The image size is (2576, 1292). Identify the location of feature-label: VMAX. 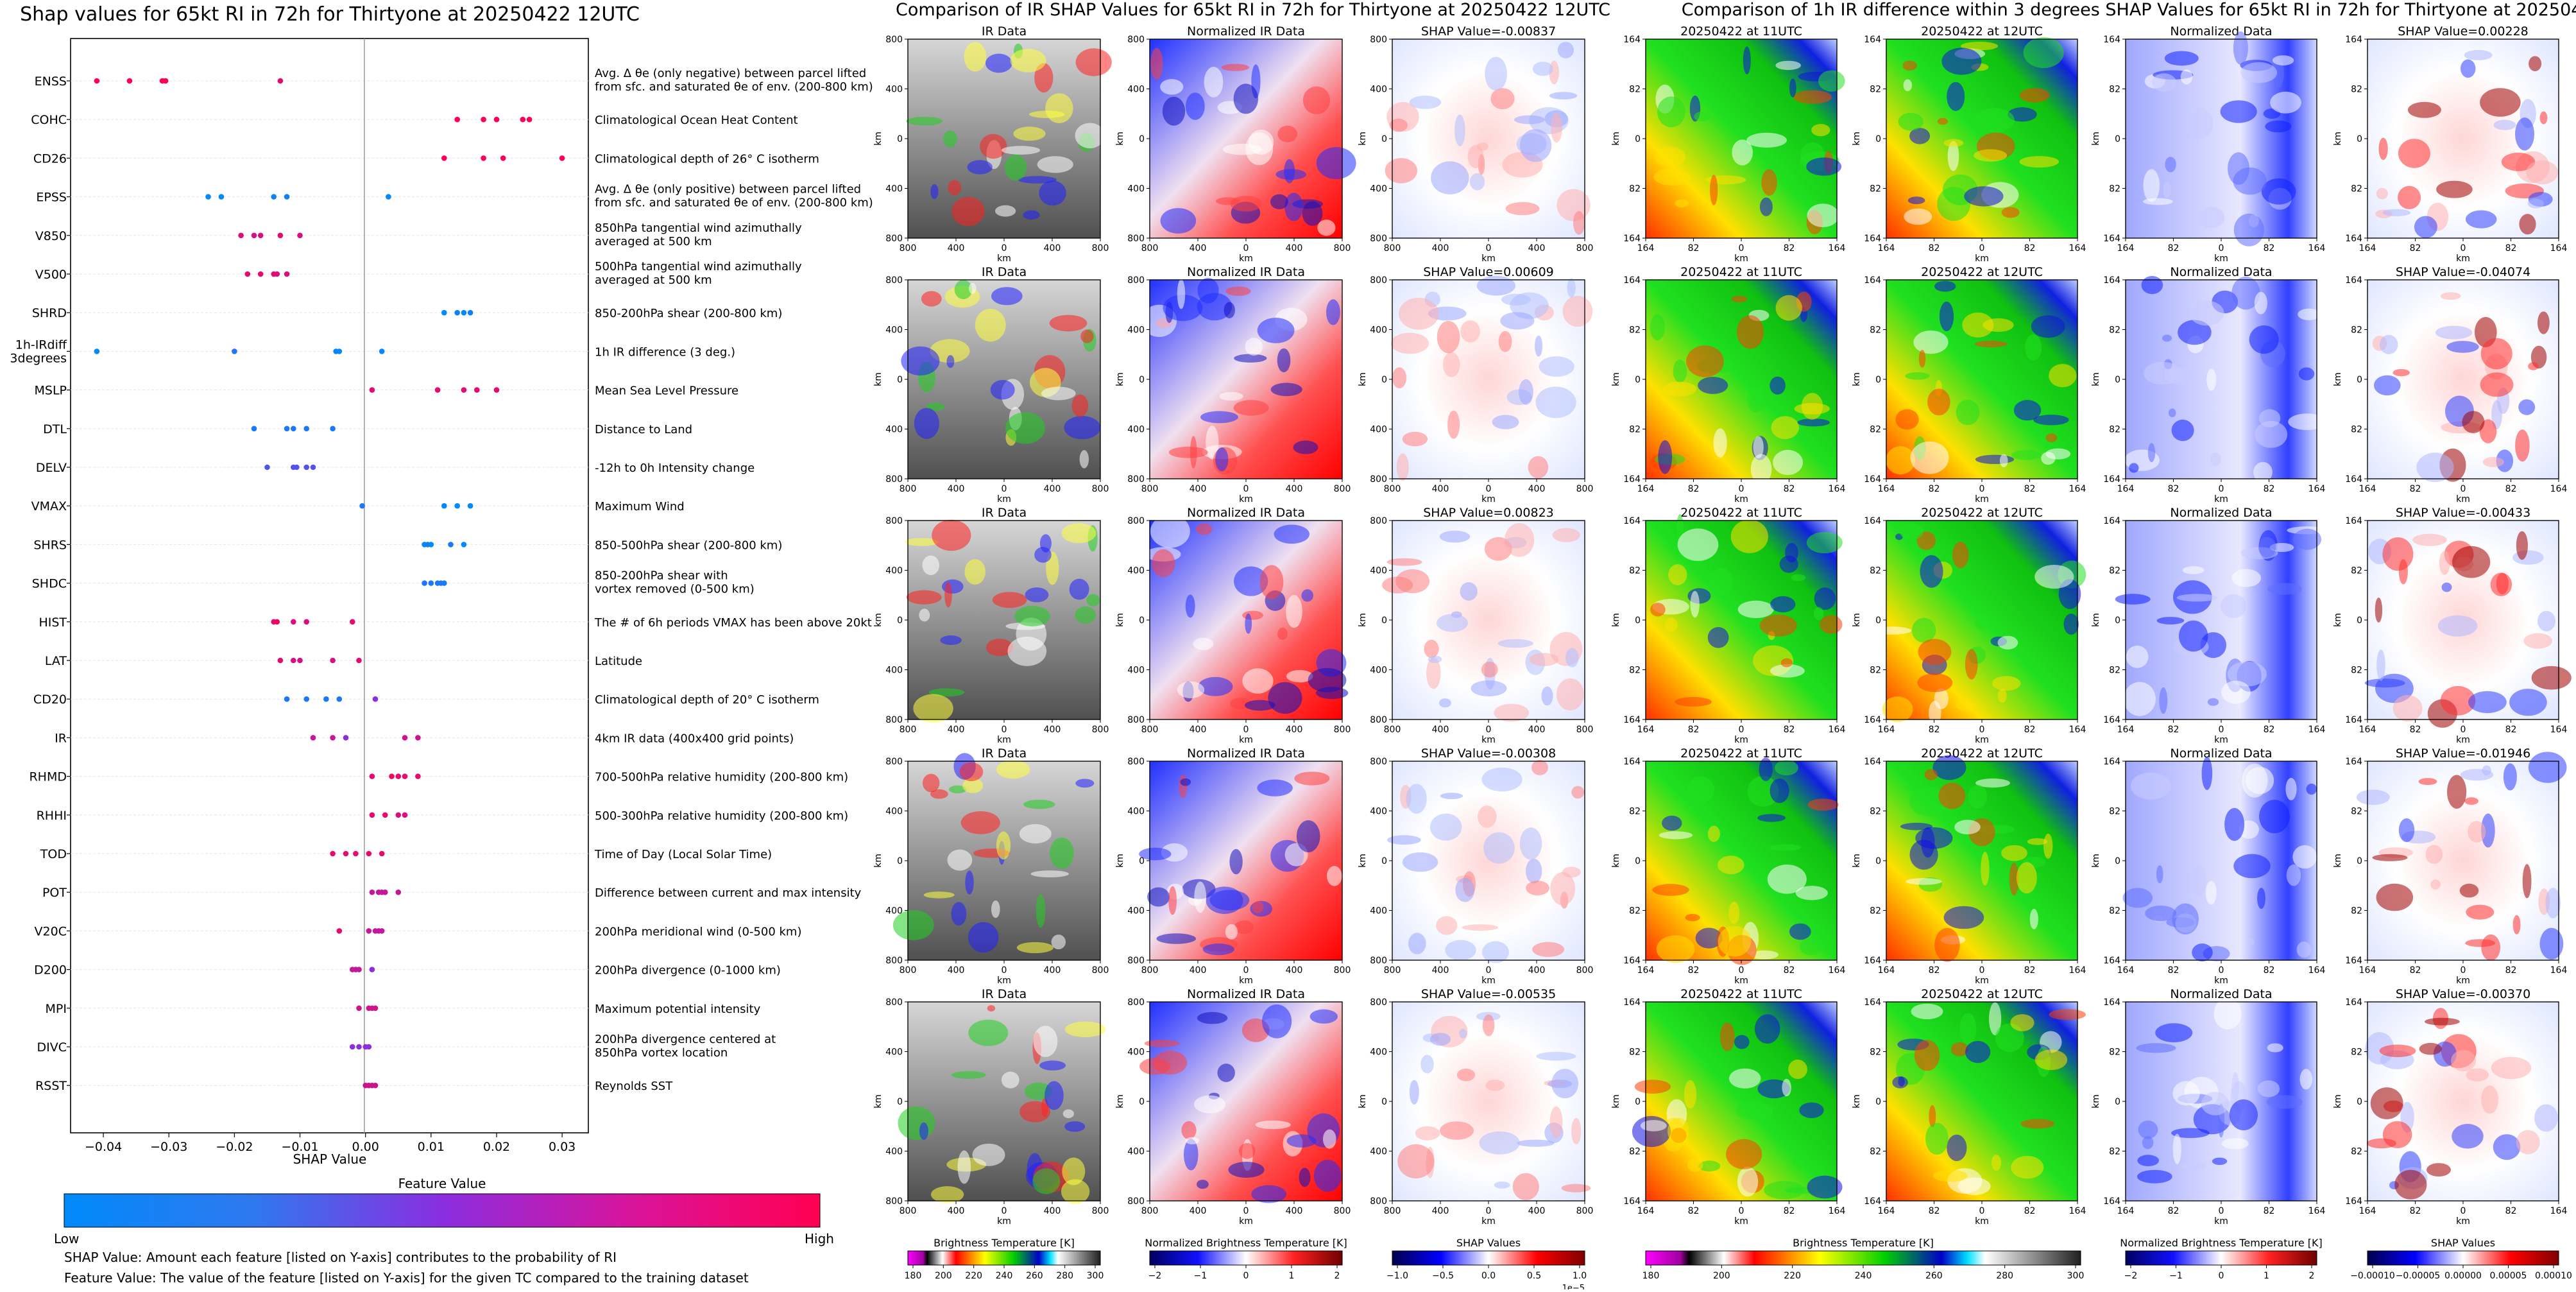
(49, 506).